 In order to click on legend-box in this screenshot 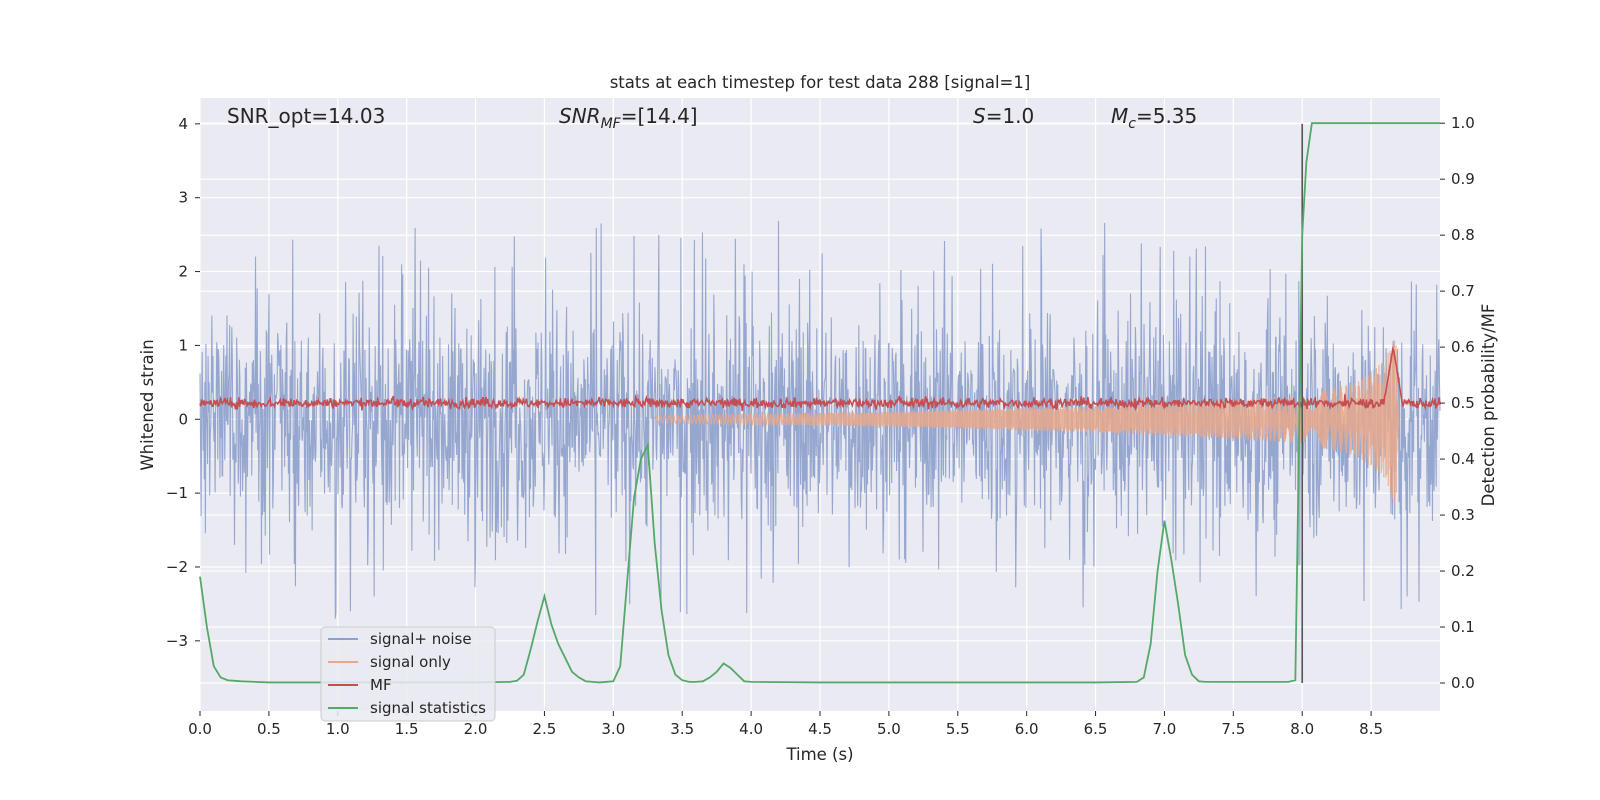, I will do `click(408, 674)`.